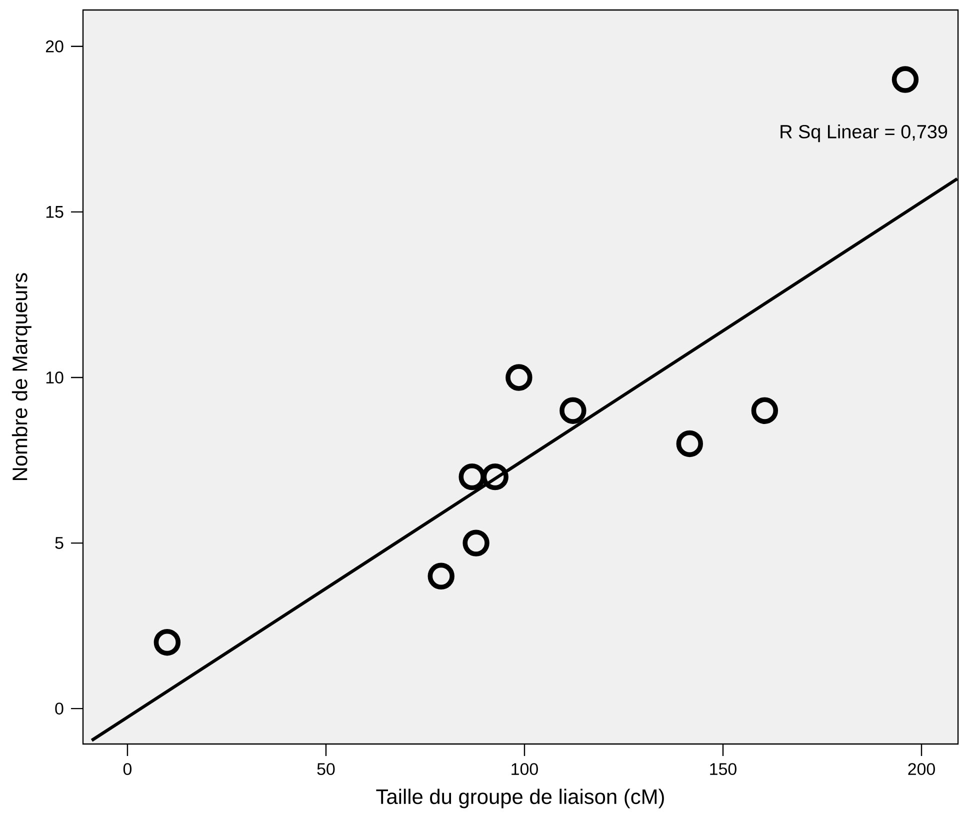  Describe the element at coordinates (55, 46) in the screenshot. I see `y-tick-label: 20` at that location.